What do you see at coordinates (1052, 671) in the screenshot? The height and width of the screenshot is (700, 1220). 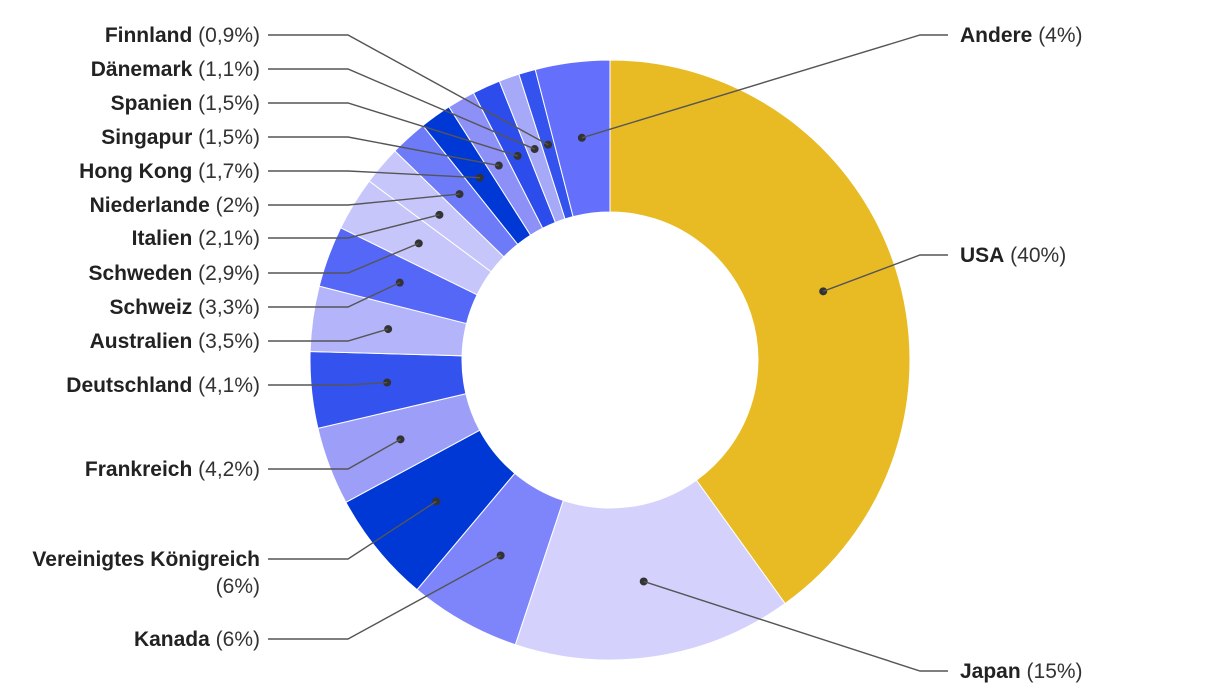 I see `label-percent: (15%)` at bounding box center [1052, 671].